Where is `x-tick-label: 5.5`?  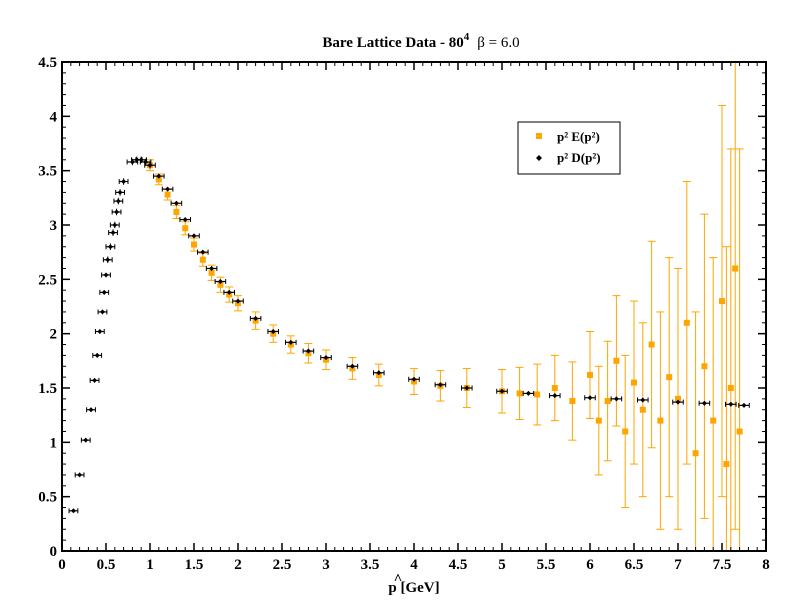
x-tick-label: 5.5 is located at coordinates (546, 565).